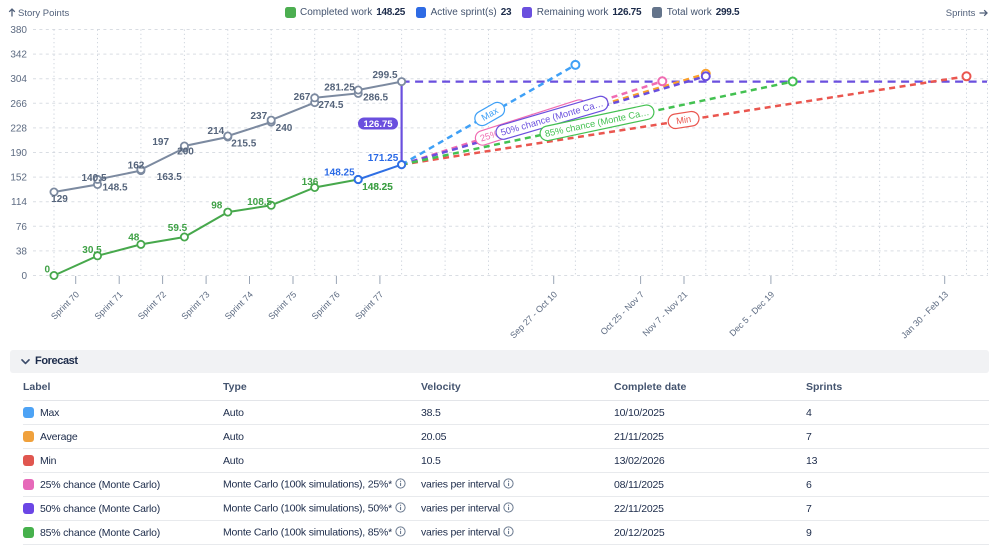  I want to click on svg-text: 140.5, so click(93, 178).